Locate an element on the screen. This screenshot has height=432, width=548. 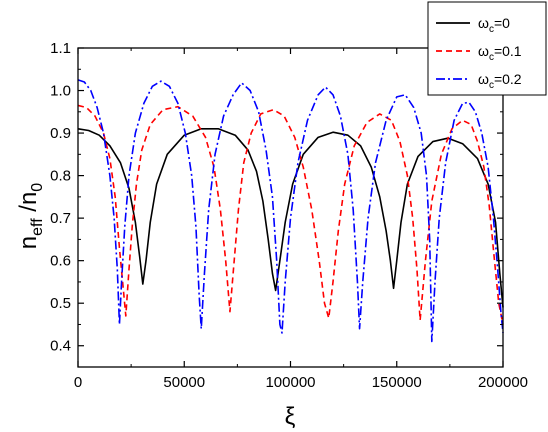
legend-label-value: =0 is located at coordinates (502, 23).